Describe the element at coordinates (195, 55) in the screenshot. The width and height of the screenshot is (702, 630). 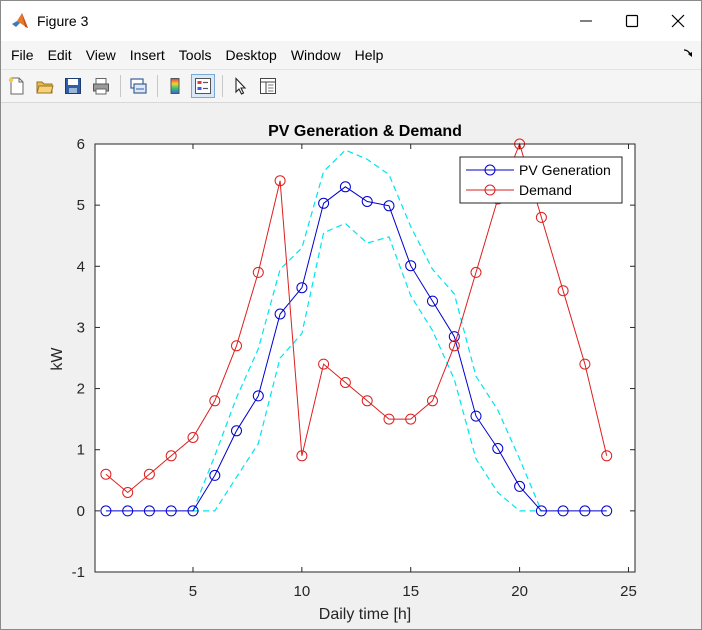
I see `menu-tools: Tools` at that location.